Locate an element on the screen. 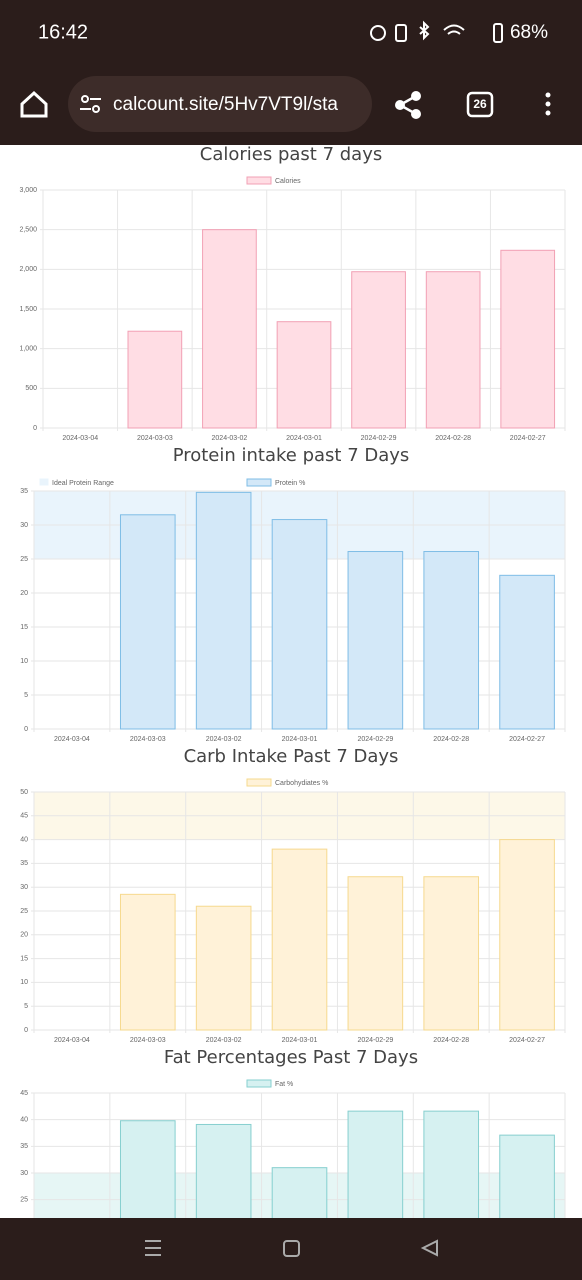 The height and width of the screenshot is (1280, 582). nav-bar is located at coordinates (291, 1249).